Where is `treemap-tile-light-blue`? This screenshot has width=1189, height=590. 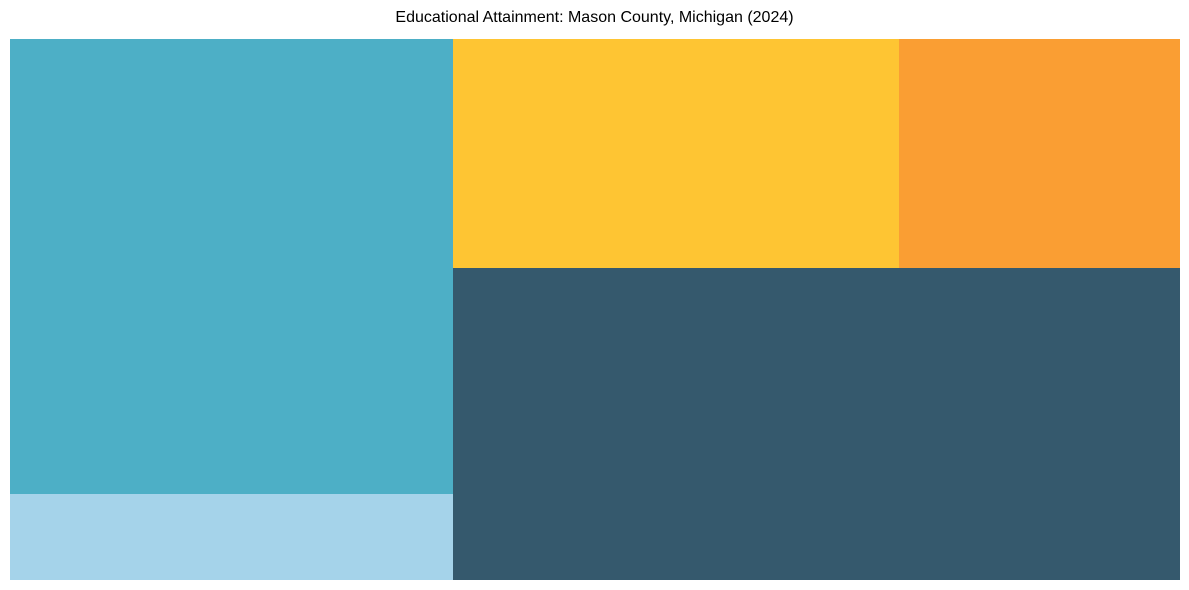
treemap-tile-light-blue is located at coordinates (231, 536).